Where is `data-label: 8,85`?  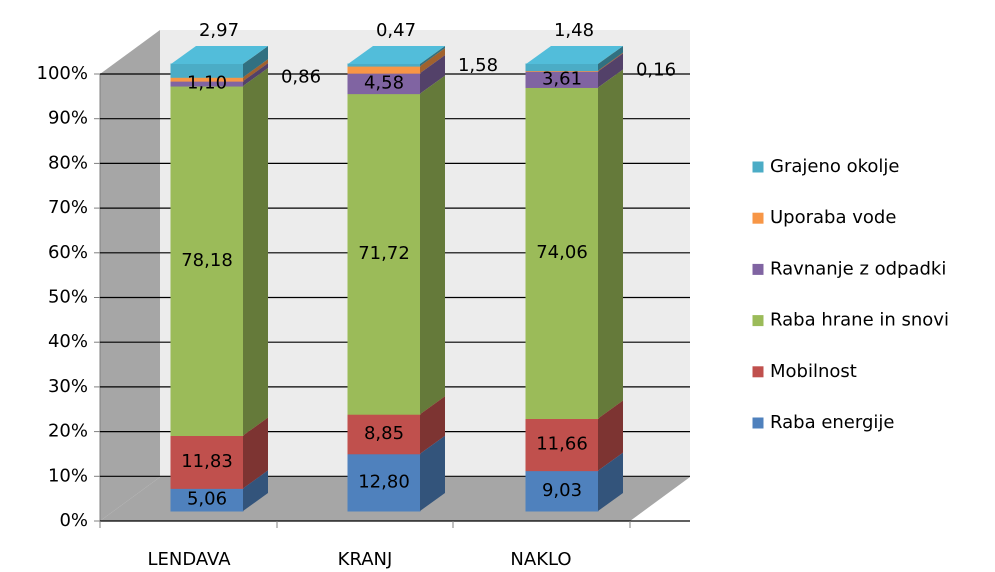 data-label: 8,85 is located at coordinates (384, 433).